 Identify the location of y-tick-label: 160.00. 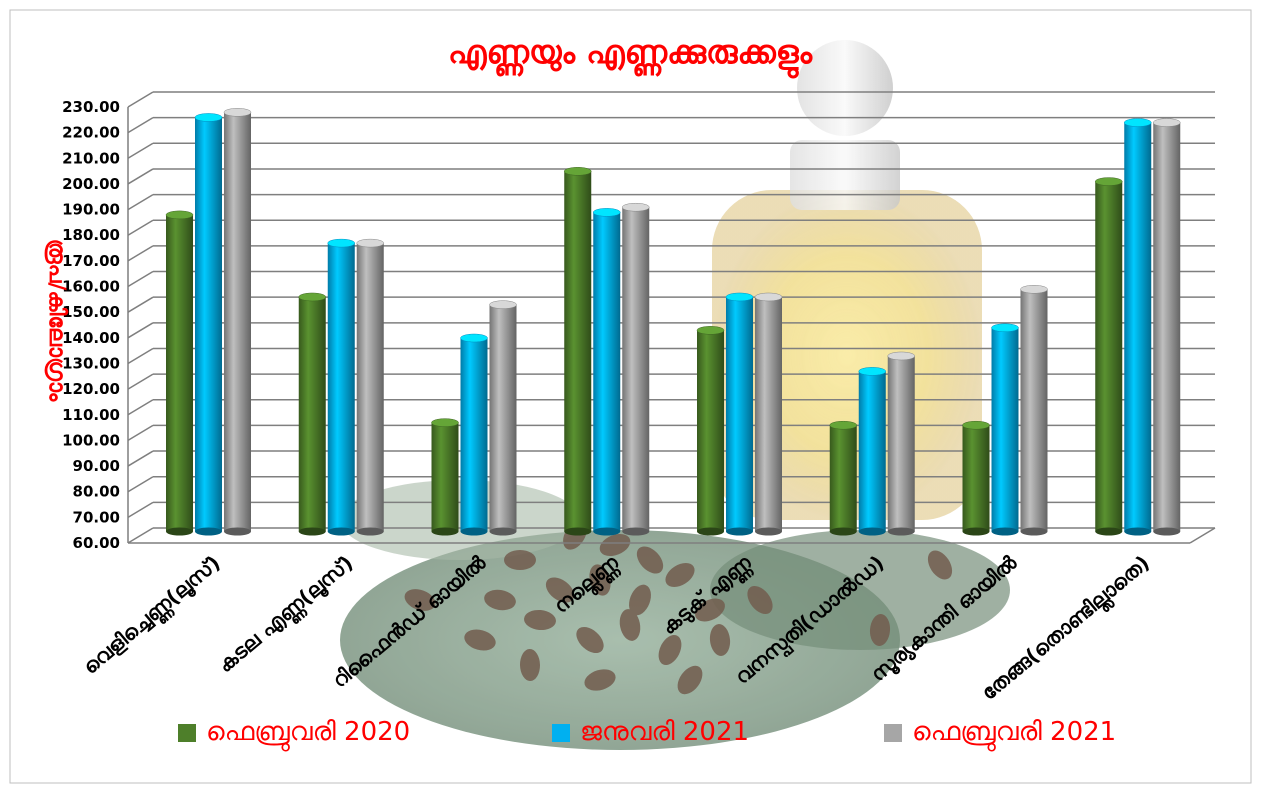
(91, 287).